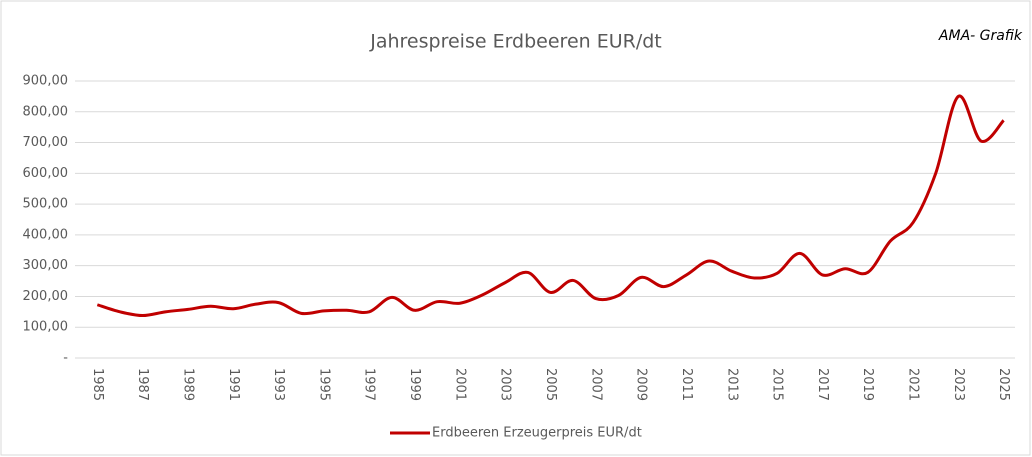 The image size is (1032, 457). I want to click on x-tick-label: 2019, so click(867, 384).